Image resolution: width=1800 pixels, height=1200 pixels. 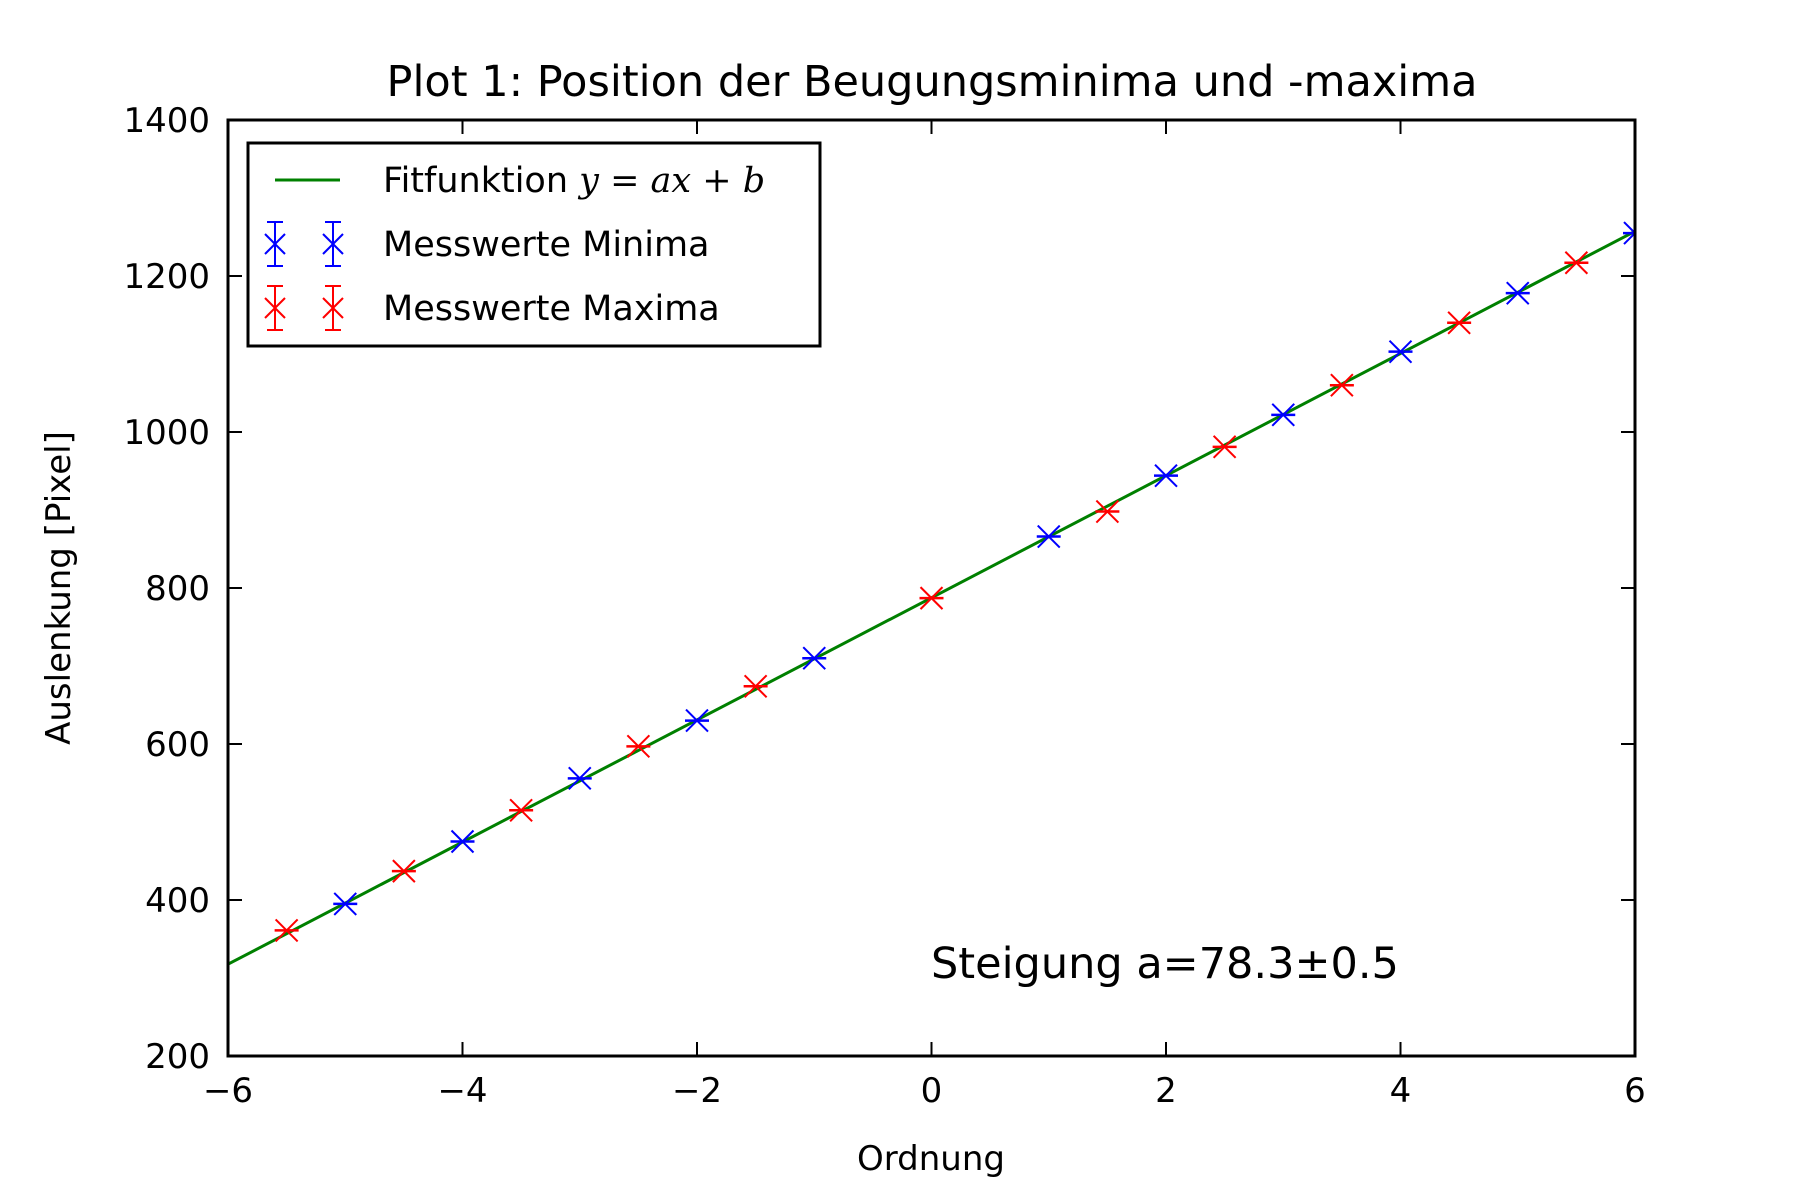 I want to click on legend-box, so click(x=534, y=244).